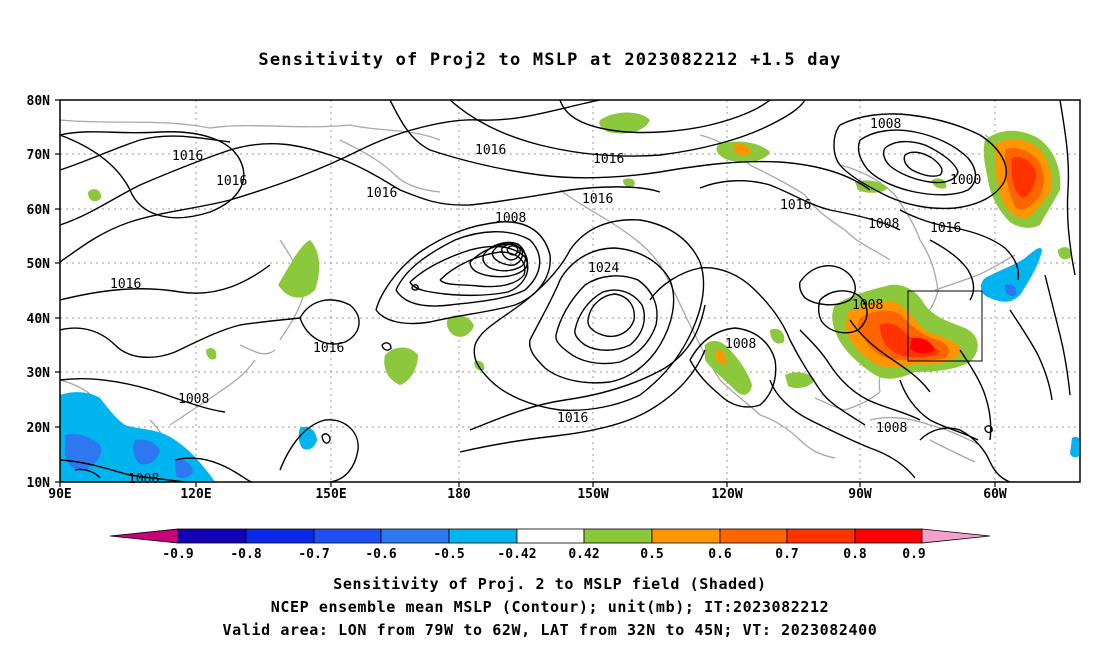 This screenshot has height=650, width=1100. Describe the element at coordinates (39, 292) in the screenshot. I see `latitude-labels: 80N 70N 60N 50N 40N 30N 20N 10N` at that location.